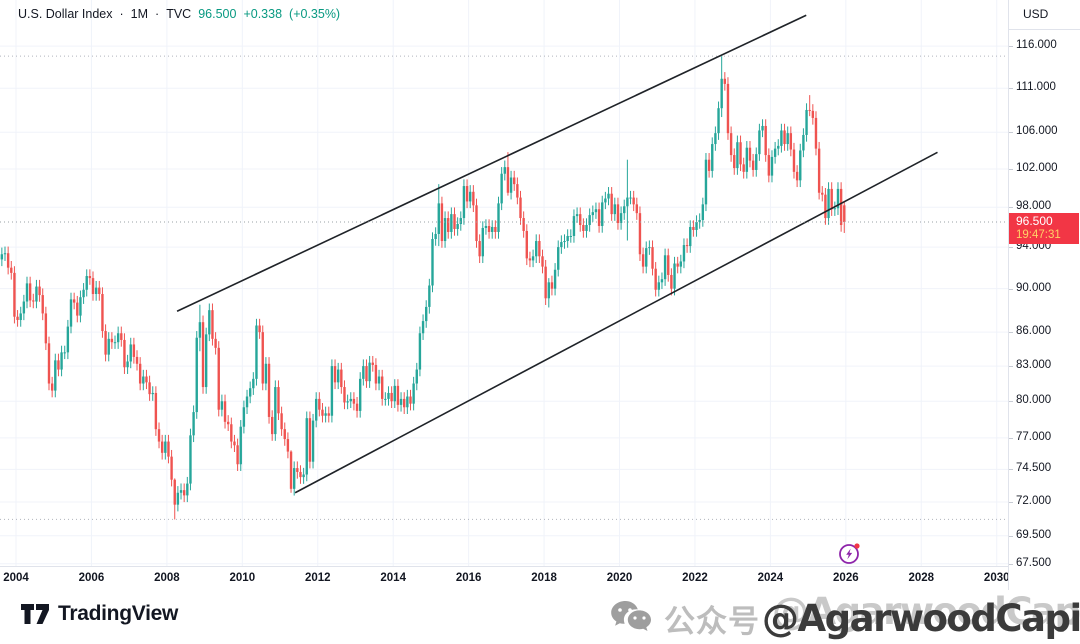  What do you see at coordinates (1034, 365) in the screenshot?
I see `price-tick-label: 83.000` at bounding box center [1034, 365].